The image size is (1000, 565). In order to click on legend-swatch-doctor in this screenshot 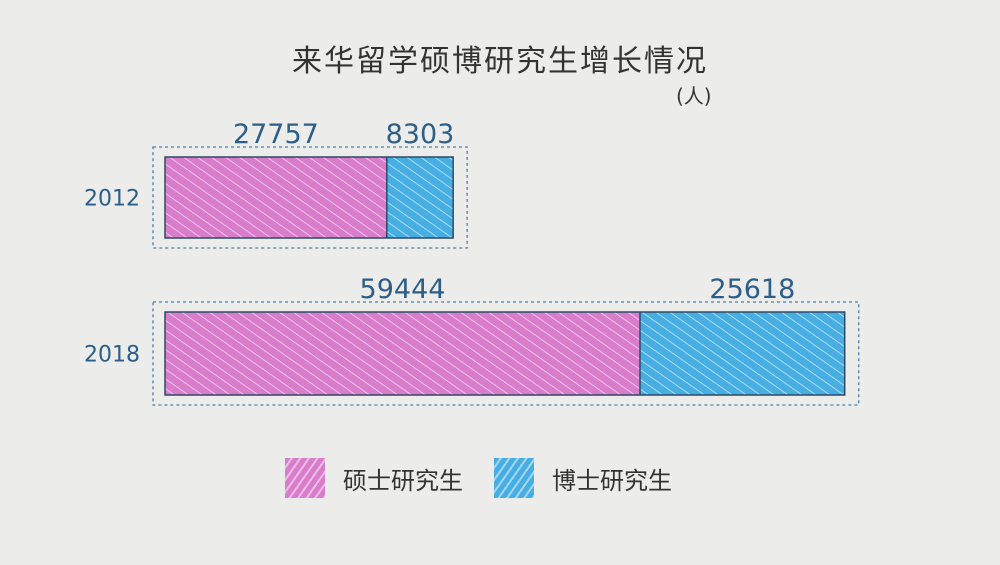, I will do `click(514, 478)`.